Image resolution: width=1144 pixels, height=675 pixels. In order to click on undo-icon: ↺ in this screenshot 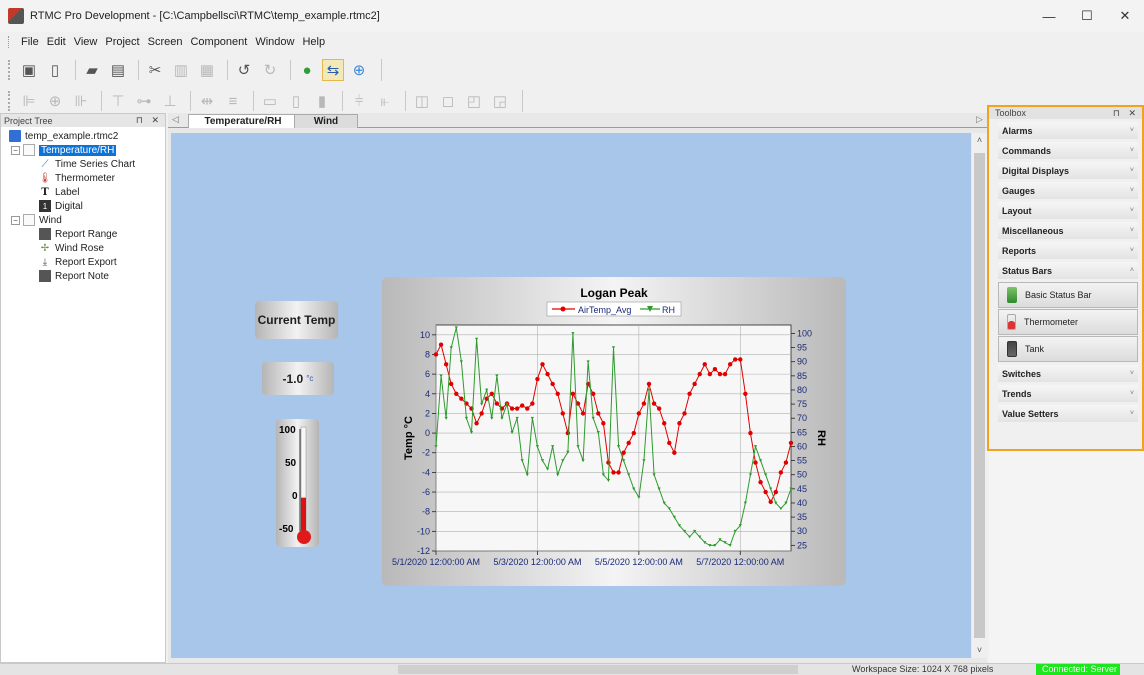, I will do `click(244, 70)`.